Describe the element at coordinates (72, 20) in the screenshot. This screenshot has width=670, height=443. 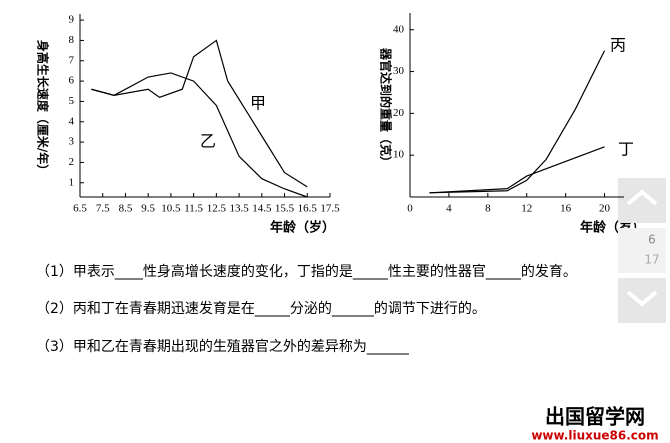
I see `y-tick-label: 9` at that location.